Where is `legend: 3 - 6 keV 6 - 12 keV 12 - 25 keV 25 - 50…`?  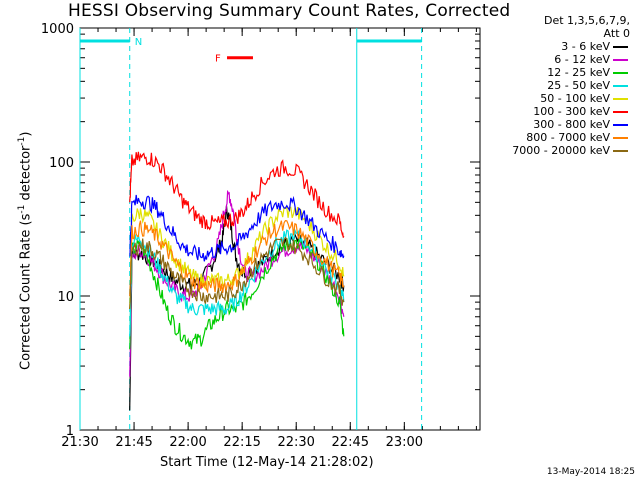 legend: 3 - 6 keV 6 - 12 keV 12 - 25 keV 25 - 50… is located at coordinates (559, 98).